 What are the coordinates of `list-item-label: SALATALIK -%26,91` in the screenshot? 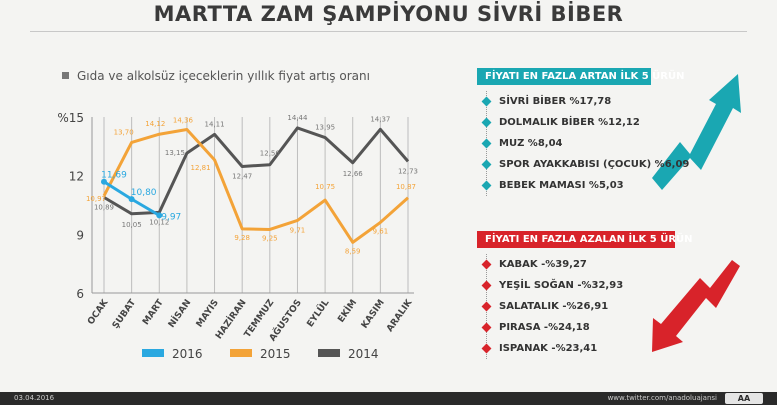 It's located at (554, 306).